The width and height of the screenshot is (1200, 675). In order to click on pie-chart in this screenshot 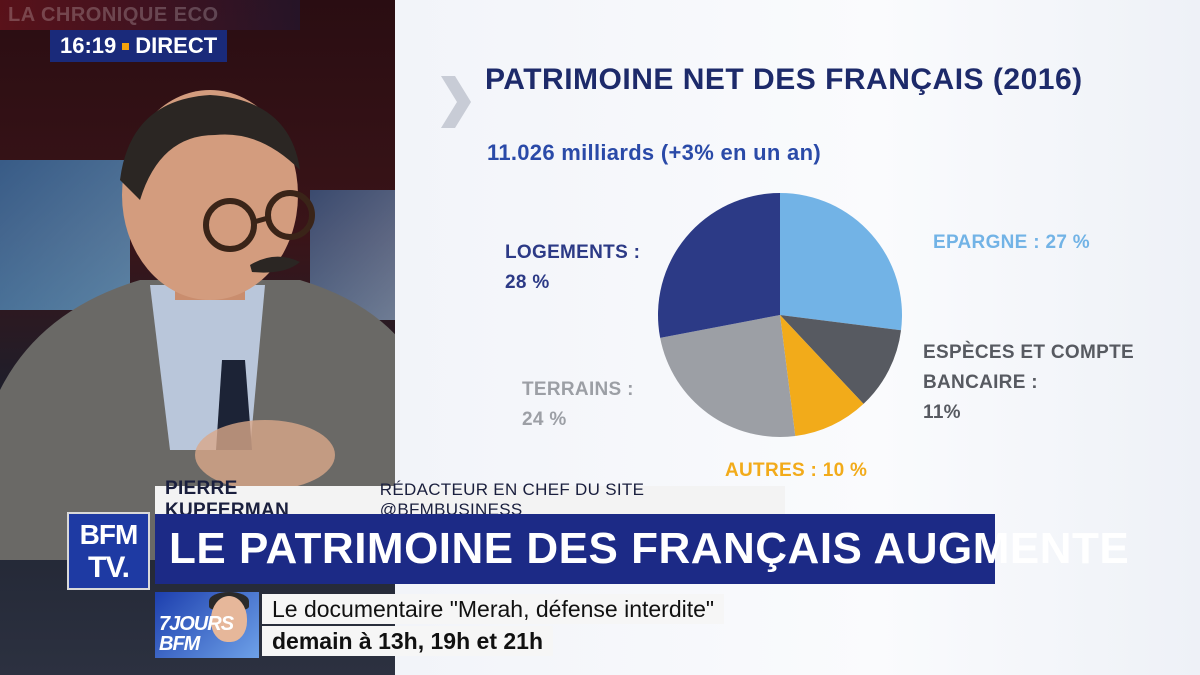, I will do `click(780, 315)`.